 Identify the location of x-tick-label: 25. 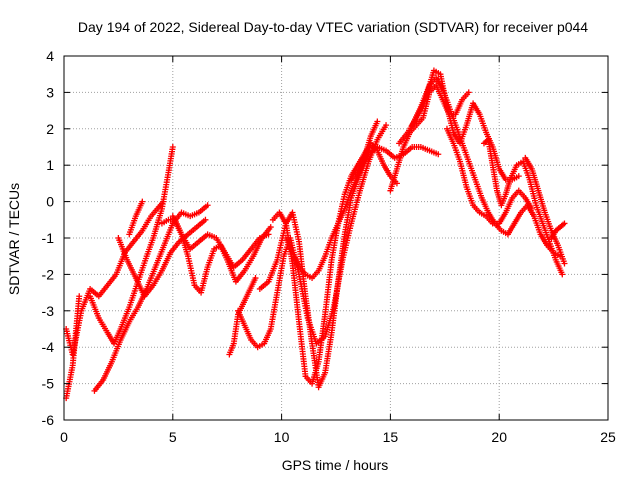
(608, 437).